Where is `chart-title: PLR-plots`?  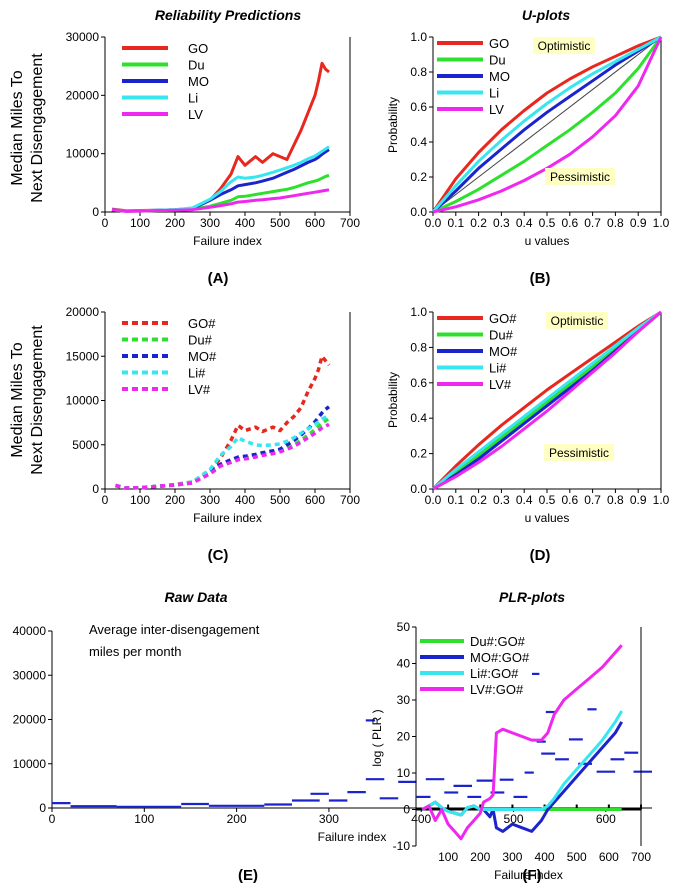
chart-title: PLR-plots is located at coordinates (532, 597).